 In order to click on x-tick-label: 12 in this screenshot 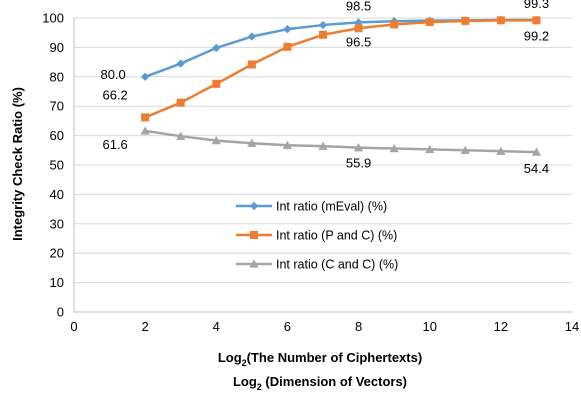, I will do `click(501, 326)`.